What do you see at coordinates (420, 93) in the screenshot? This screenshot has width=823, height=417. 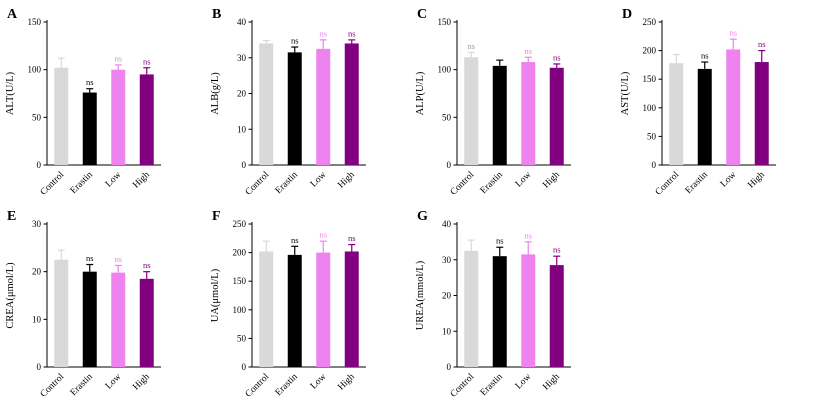 I see `y-axis-label: ALP(U/L)` at bounding box center [420, 93].